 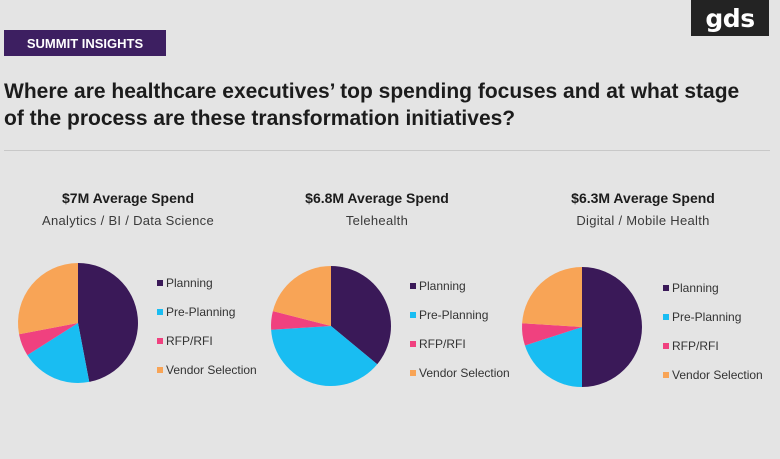 What do you see at coordinates (85, 43) in the screenshot?
I see `summit-insights-tag: SUMMIT INSIGHTS` at bounding box center [85, 43].